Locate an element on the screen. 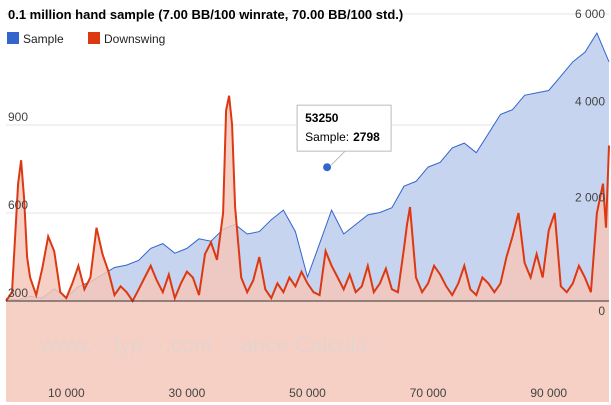  x-tick-label-3: 70 000 is located at coordinates (428, 393).